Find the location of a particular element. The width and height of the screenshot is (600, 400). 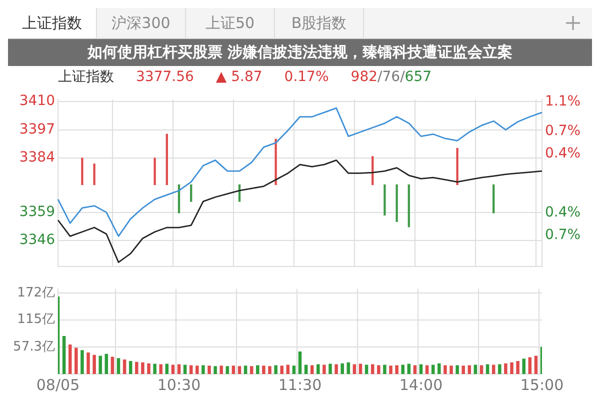

x-tick-label: 14:00 is located at coordinates (421, 385).